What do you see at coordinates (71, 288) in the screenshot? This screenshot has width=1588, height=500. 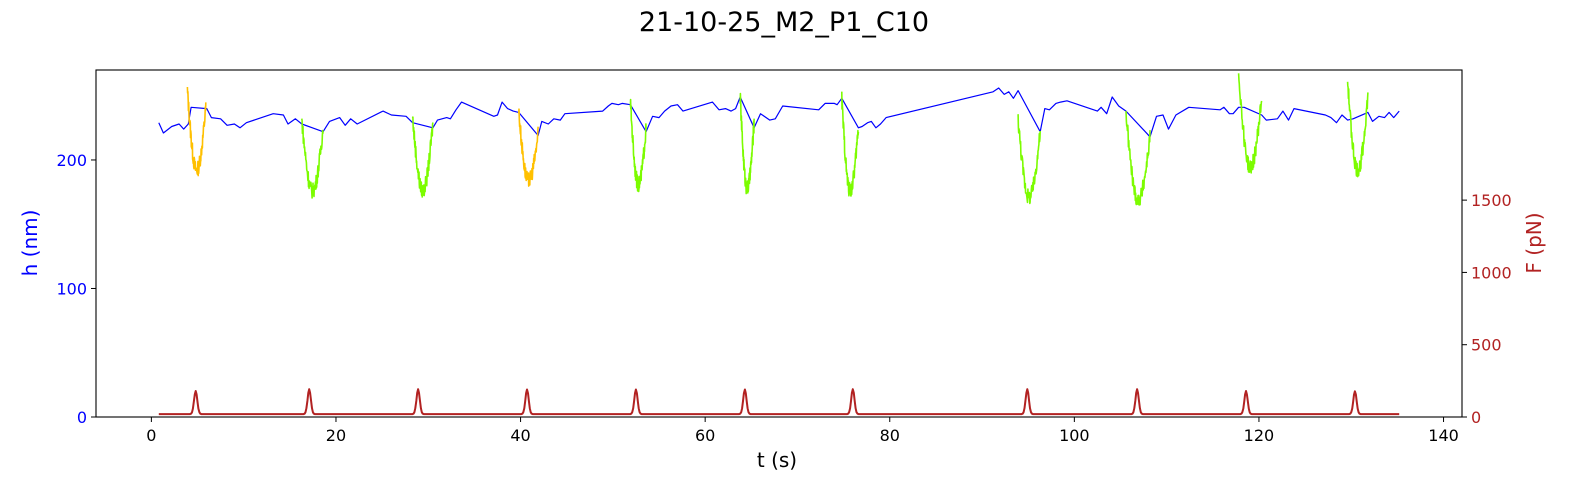 I see `y-left-tick-label: 100` at bounding box center [71, 288].